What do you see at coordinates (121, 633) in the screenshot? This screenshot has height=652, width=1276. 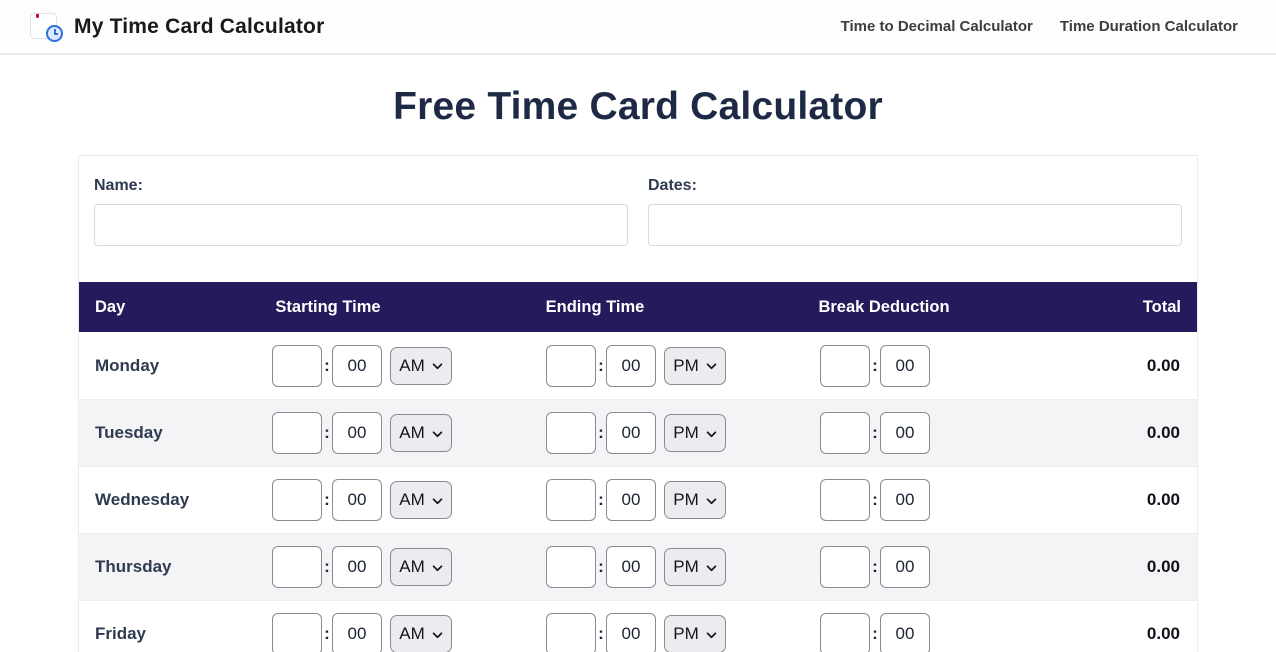 I see `day-label: Friday` at bounding box center [121, 633].